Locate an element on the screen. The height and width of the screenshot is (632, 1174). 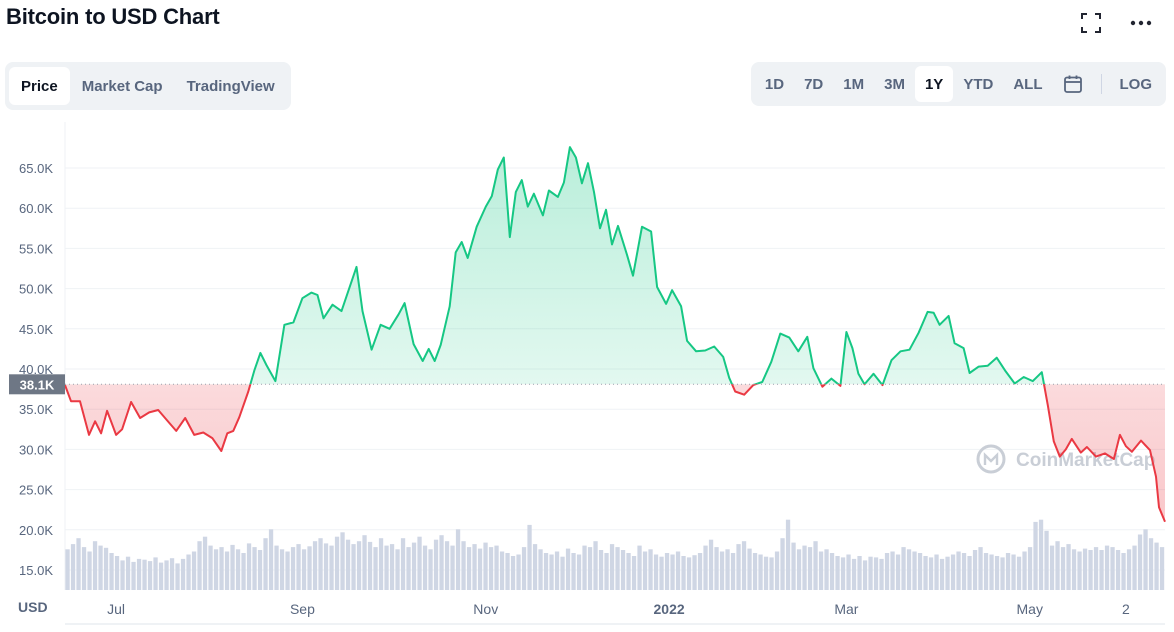
current-price-tag: 38.1K is located at coordinates (37, 384).